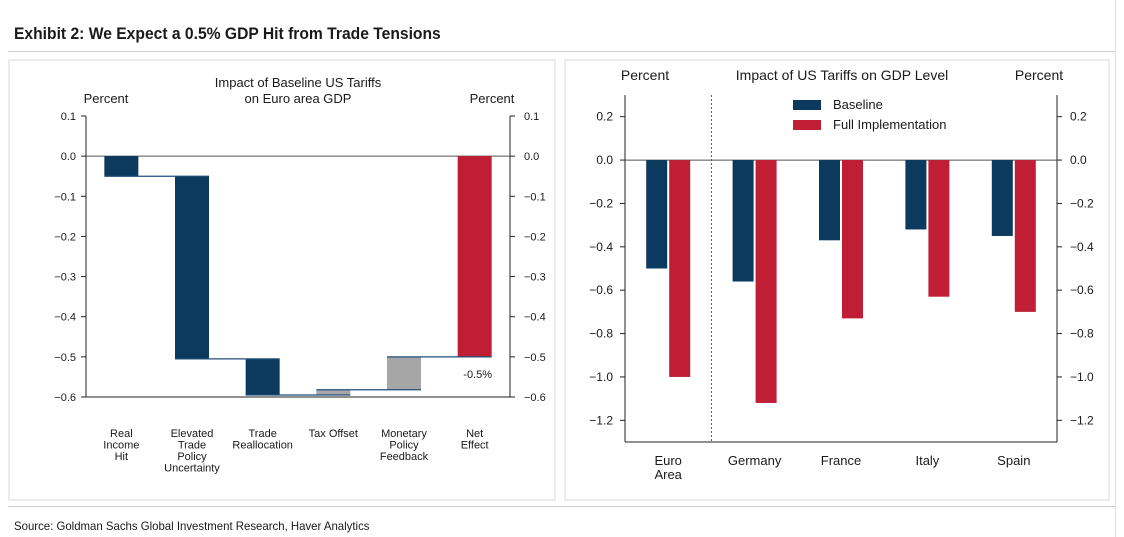  What do you see at coordinates (65, 197) in the screenshot?
I see `y-tick-label-left: −0.1` at bounding box center [65, 197].